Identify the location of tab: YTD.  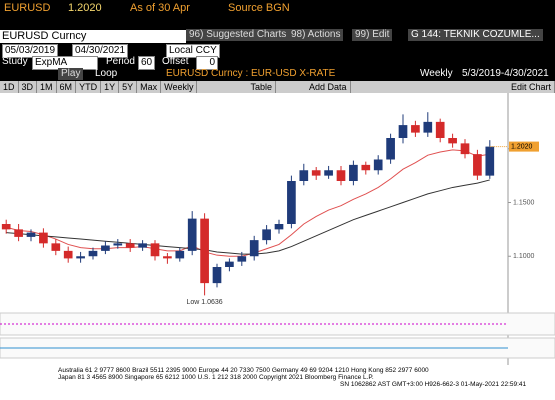
(89, 87).